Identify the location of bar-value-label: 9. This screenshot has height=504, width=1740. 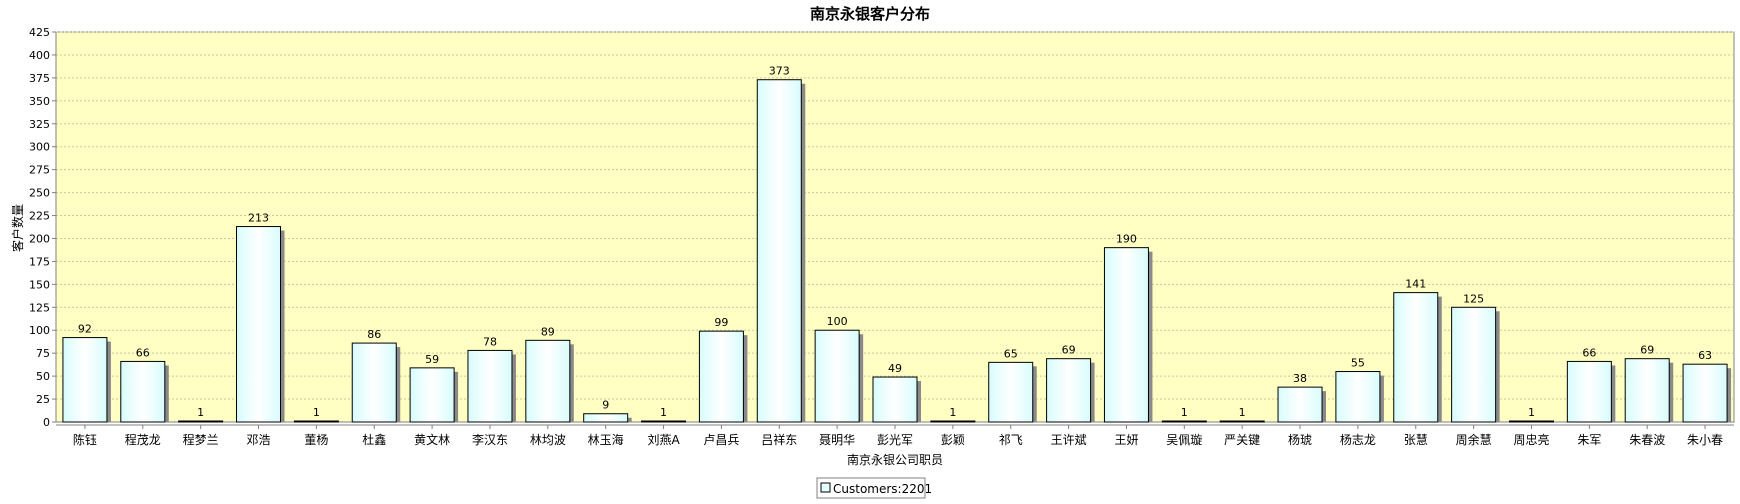
(605, 405).